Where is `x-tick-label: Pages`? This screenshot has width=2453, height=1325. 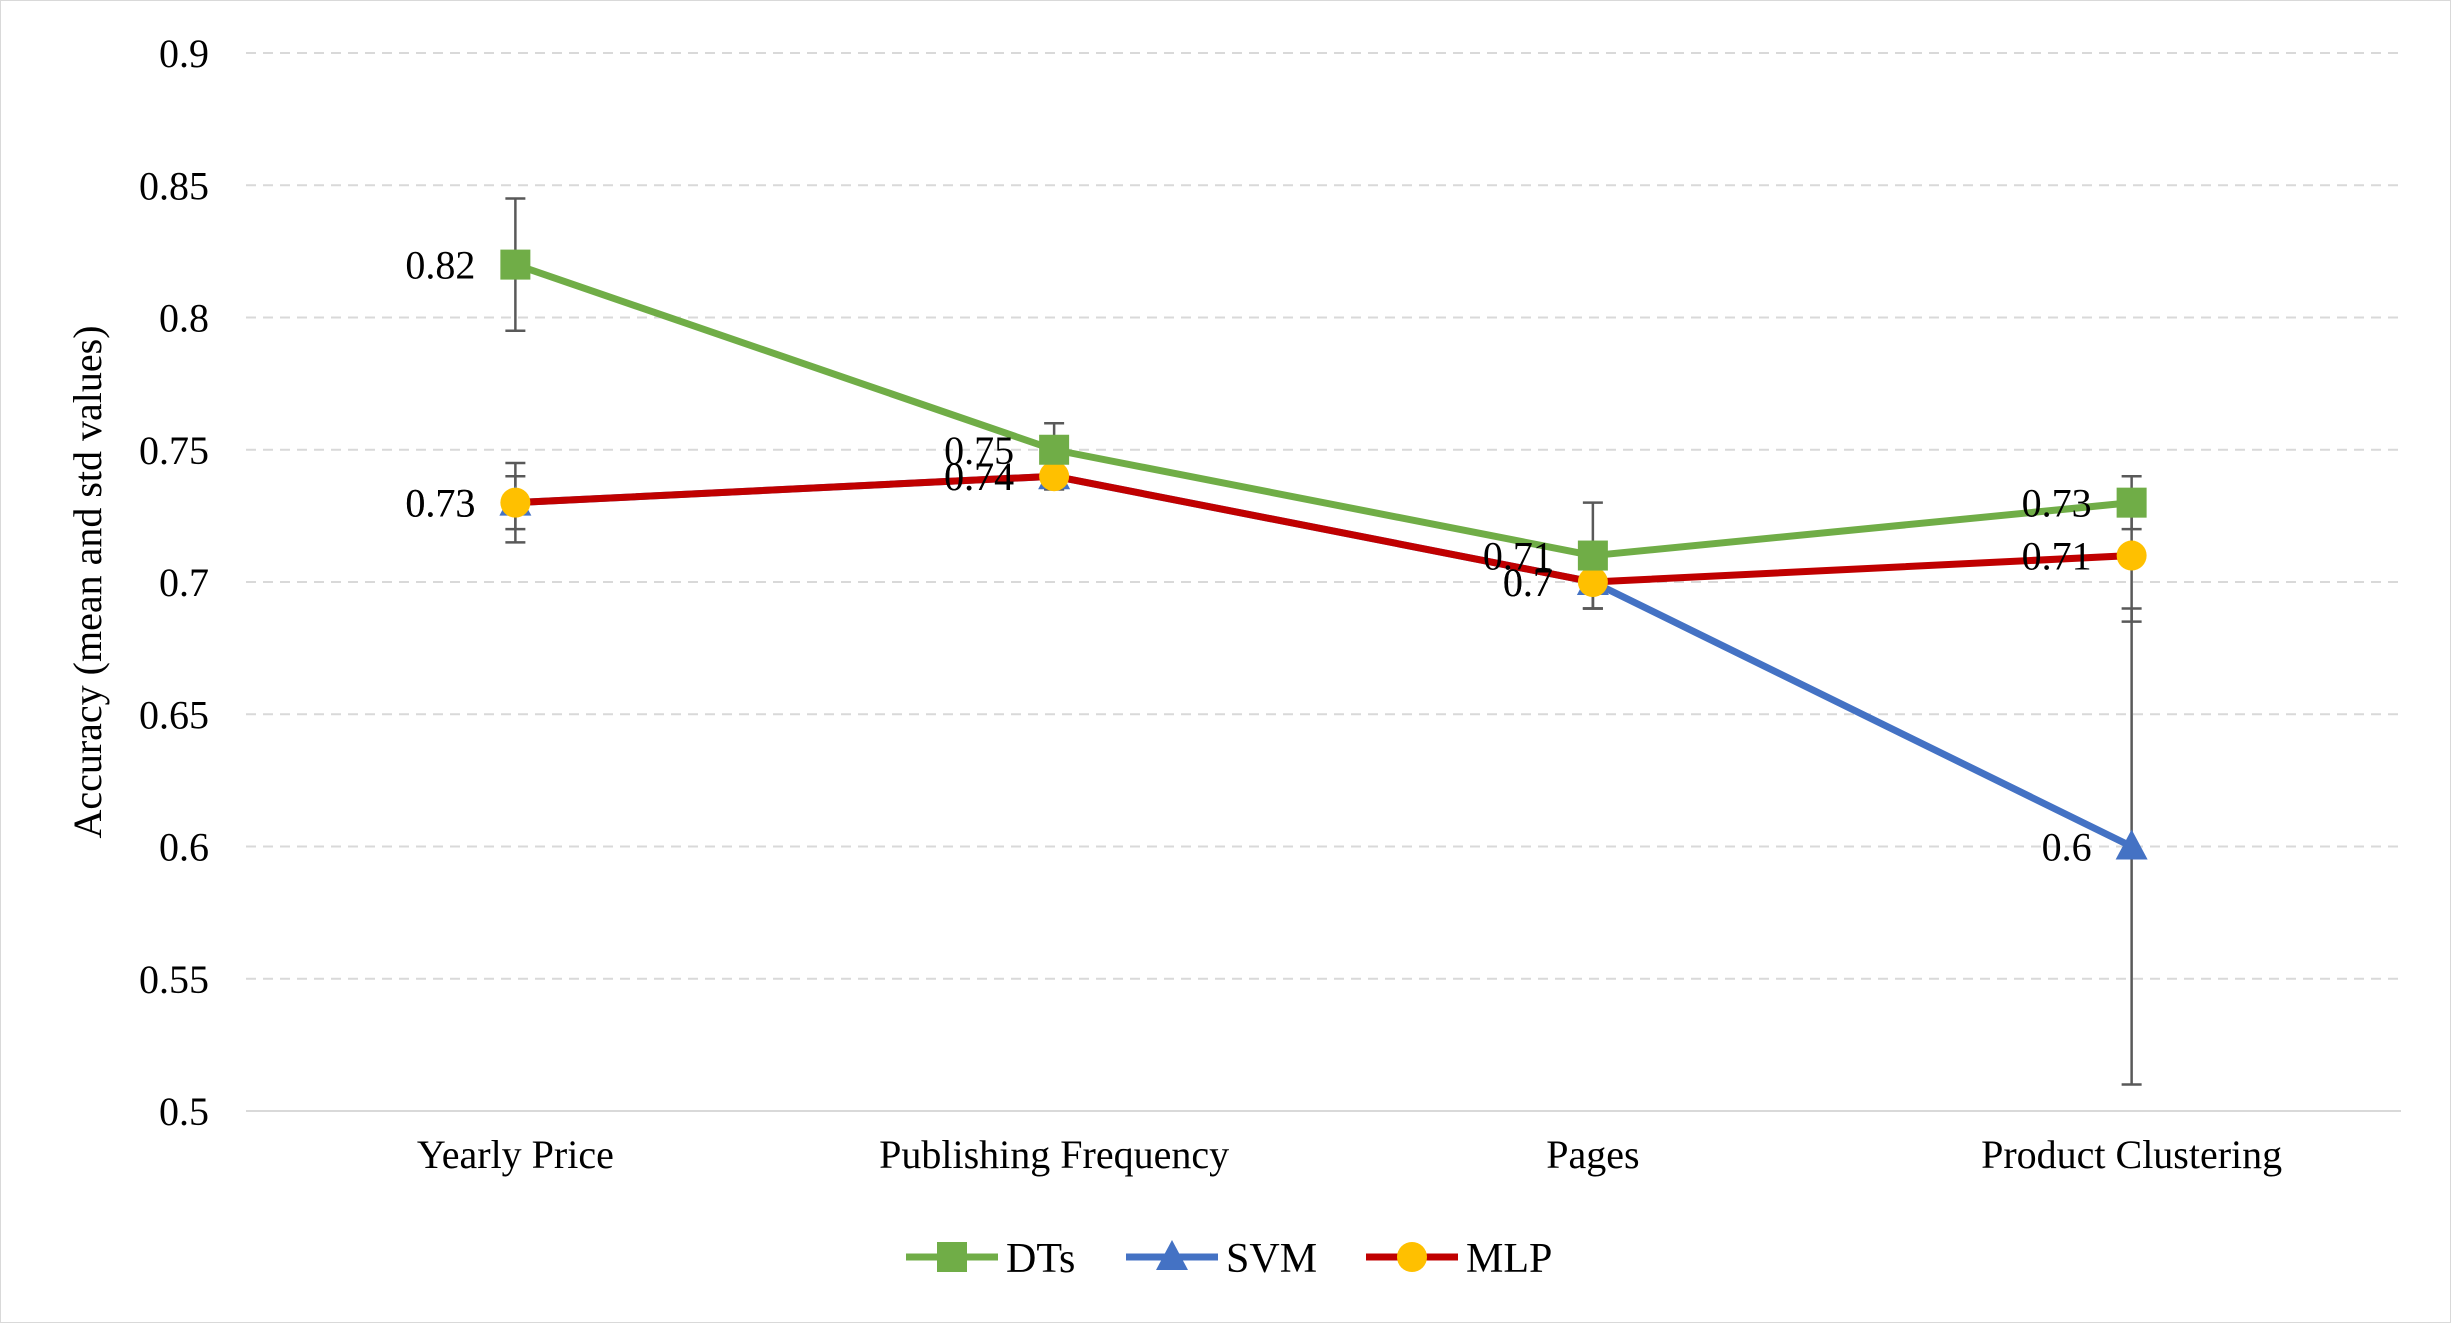
x-tick-label: Pages is located at coordinates (1592, 1154).